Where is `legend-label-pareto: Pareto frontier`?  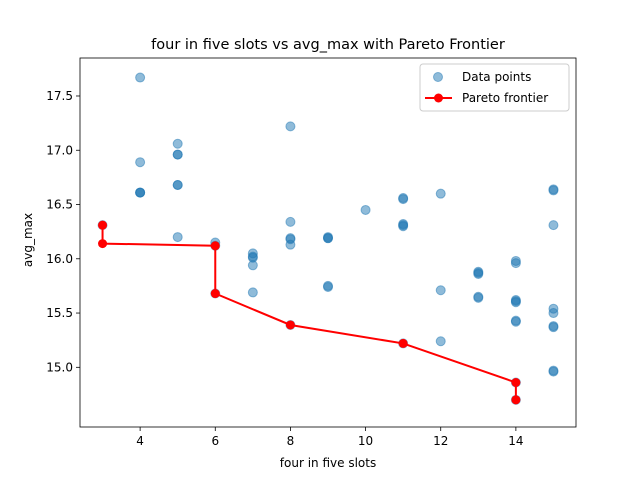 legend-label-pareto: Pareto frontier is located at coordinates (505, 98).